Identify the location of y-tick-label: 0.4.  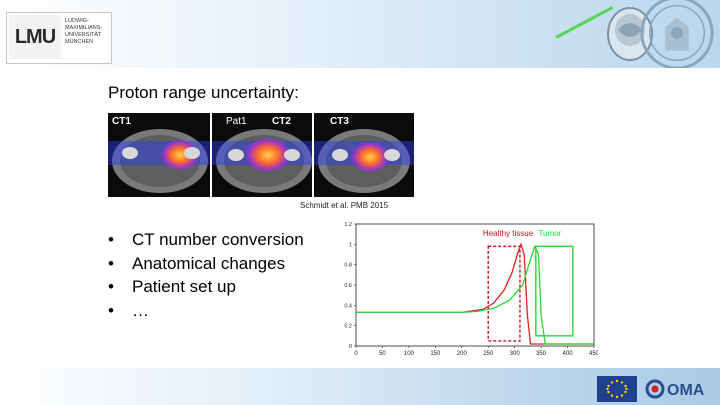
(348, 306).